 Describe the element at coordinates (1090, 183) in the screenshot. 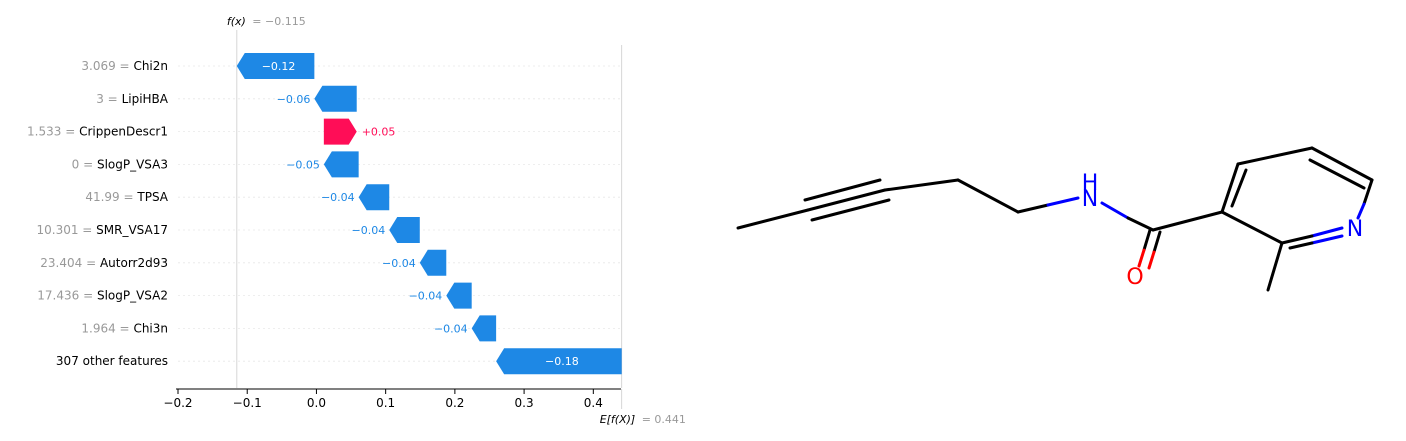

I see `amide-hydrogen-label: H` at that location.